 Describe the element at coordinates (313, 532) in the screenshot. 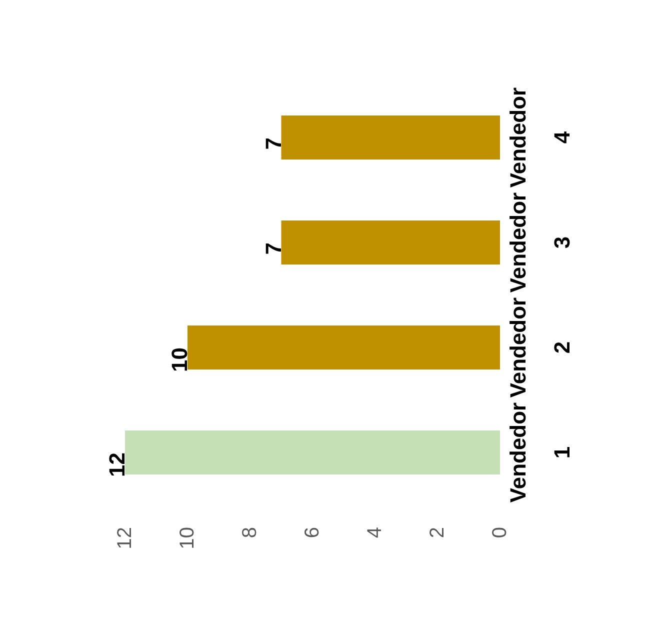

I see `x-tick-label: 6` at that location.